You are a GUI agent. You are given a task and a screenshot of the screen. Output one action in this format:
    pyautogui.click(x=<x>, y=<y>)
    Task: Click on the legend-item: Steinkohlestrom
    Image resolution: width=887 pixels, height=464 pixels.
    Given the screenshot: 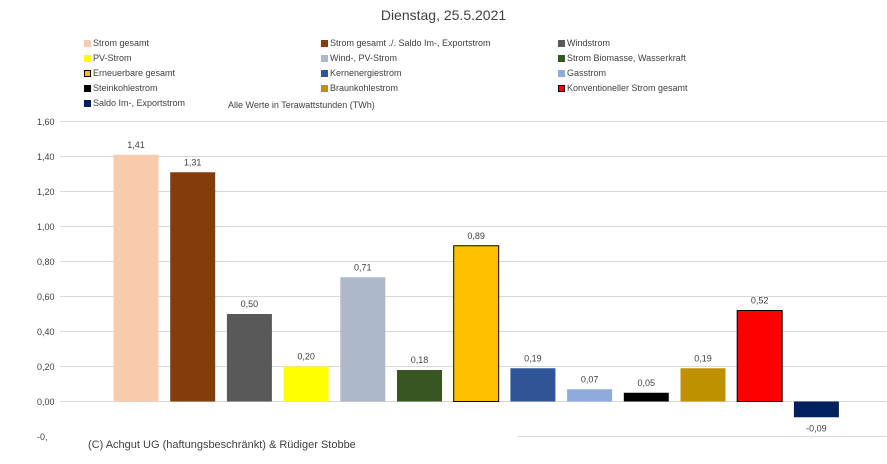 What is the action you would take?
    pyautogui.click(x=121, y=89)
    